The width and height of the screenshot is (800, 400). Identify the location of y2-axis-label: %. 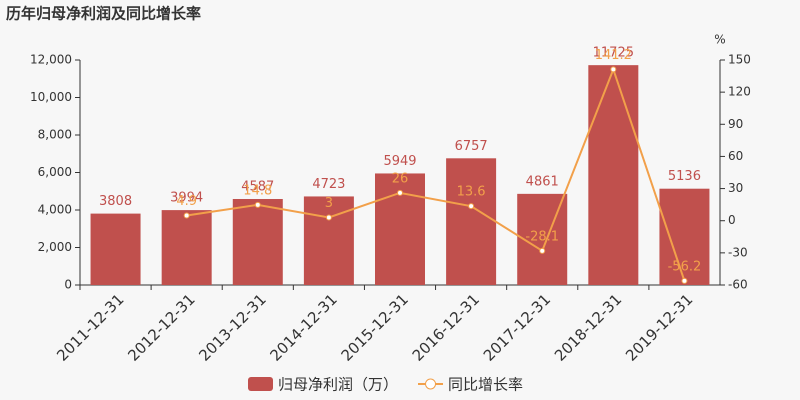
(719, 40).